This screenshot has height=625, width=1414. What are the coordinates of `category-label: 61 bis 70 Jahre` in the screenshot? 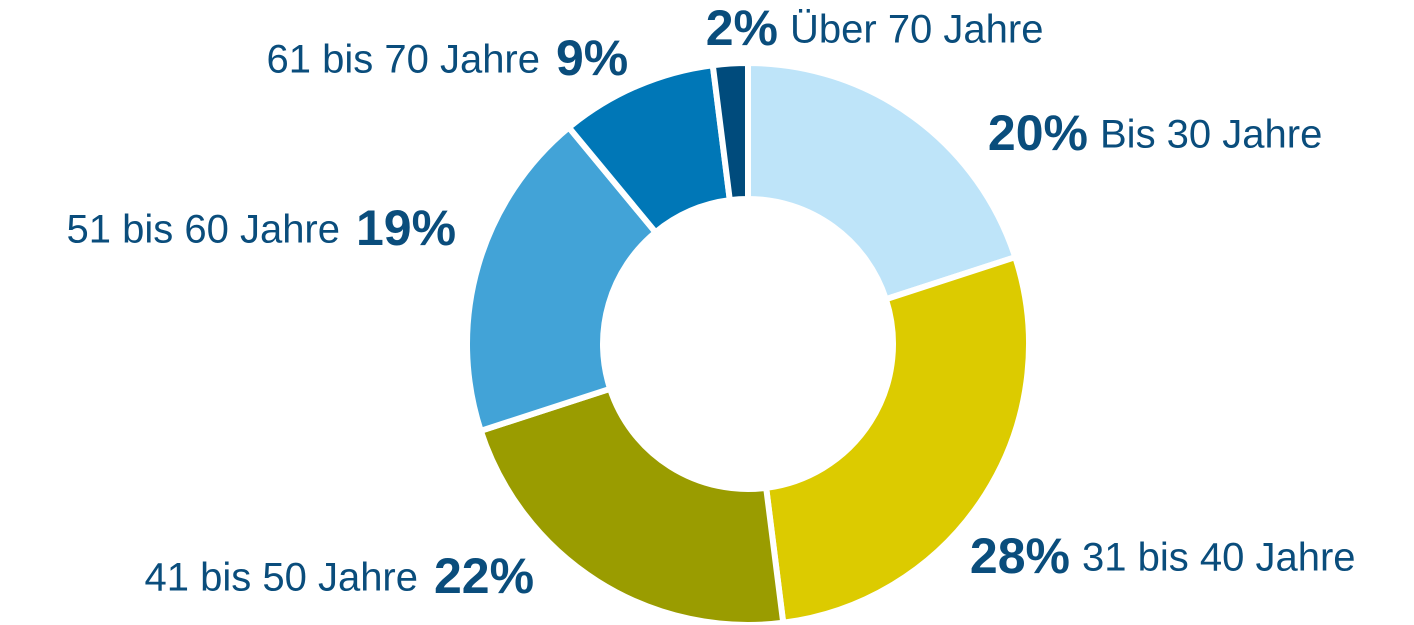 It's located at (403, 60).